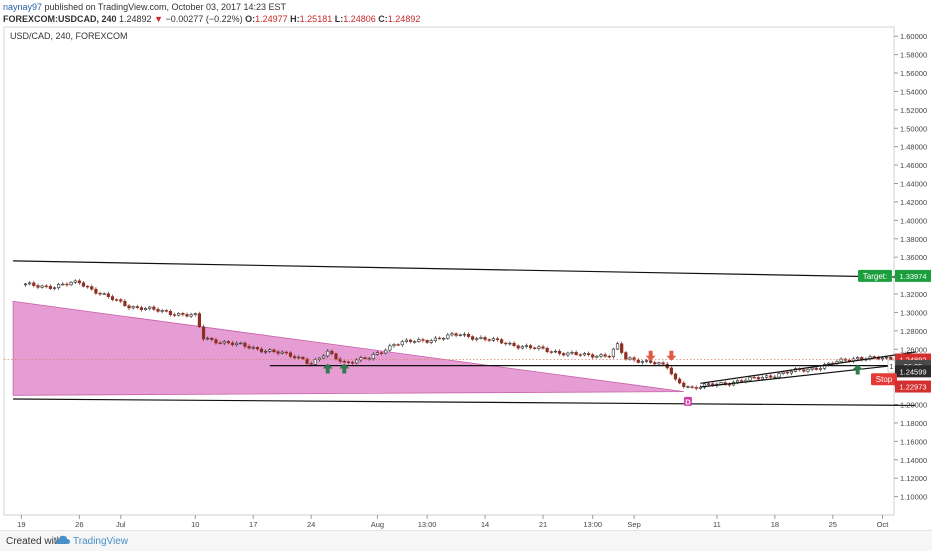 The height and width of the screenshot is (551, 932). Describe the element at coordinates (23, 7) in the screenshot. I see `author-link: naynay97` at that location.